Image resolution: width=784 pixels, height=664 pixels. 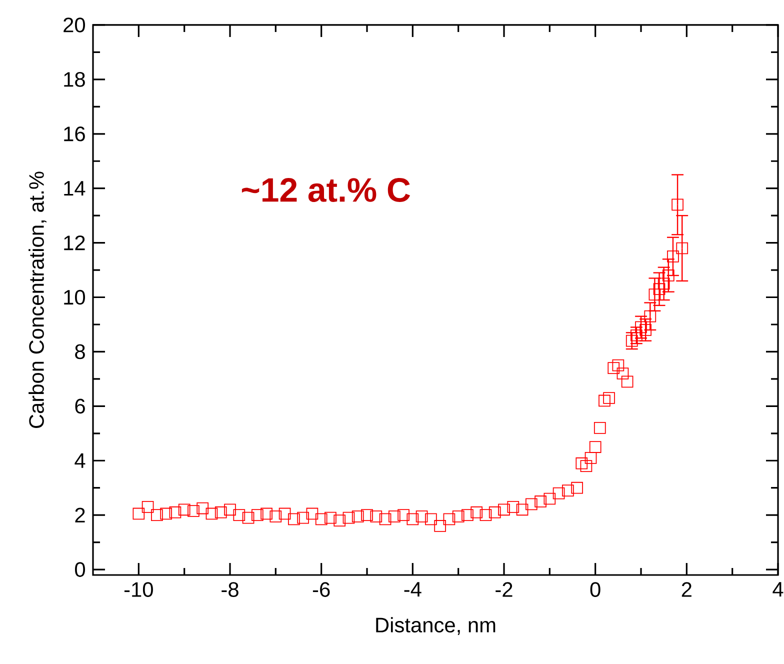 I want to click on y-tick-label: 0, so click(x=80, y=569).